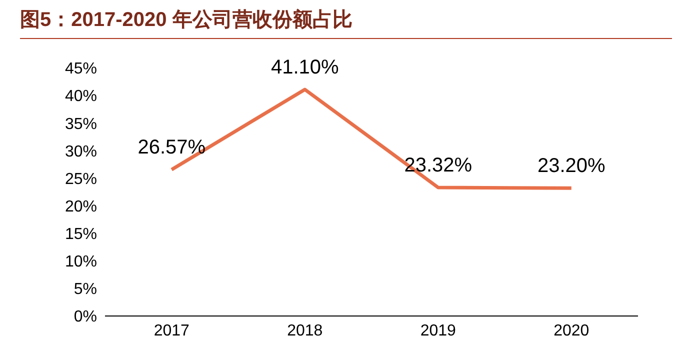  I want to click on y-tick-label: 10%, so click(80, 262).